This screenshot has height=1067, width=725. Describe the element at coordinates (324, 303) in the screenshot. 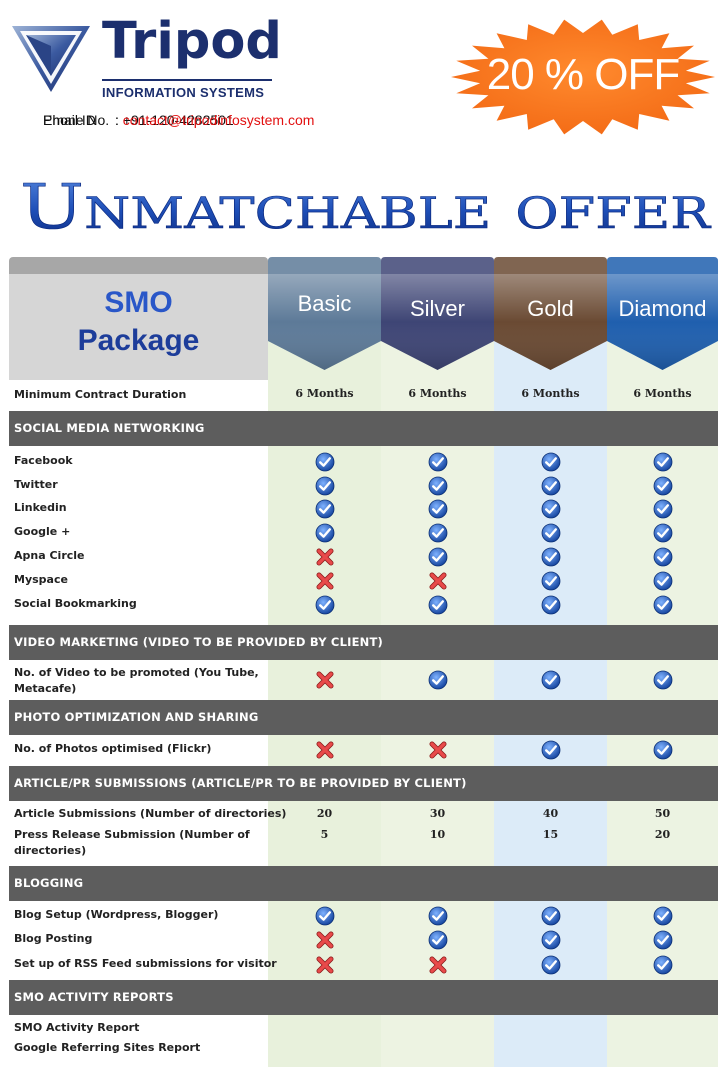

I see `plan-name-basic: Basic` at that location.